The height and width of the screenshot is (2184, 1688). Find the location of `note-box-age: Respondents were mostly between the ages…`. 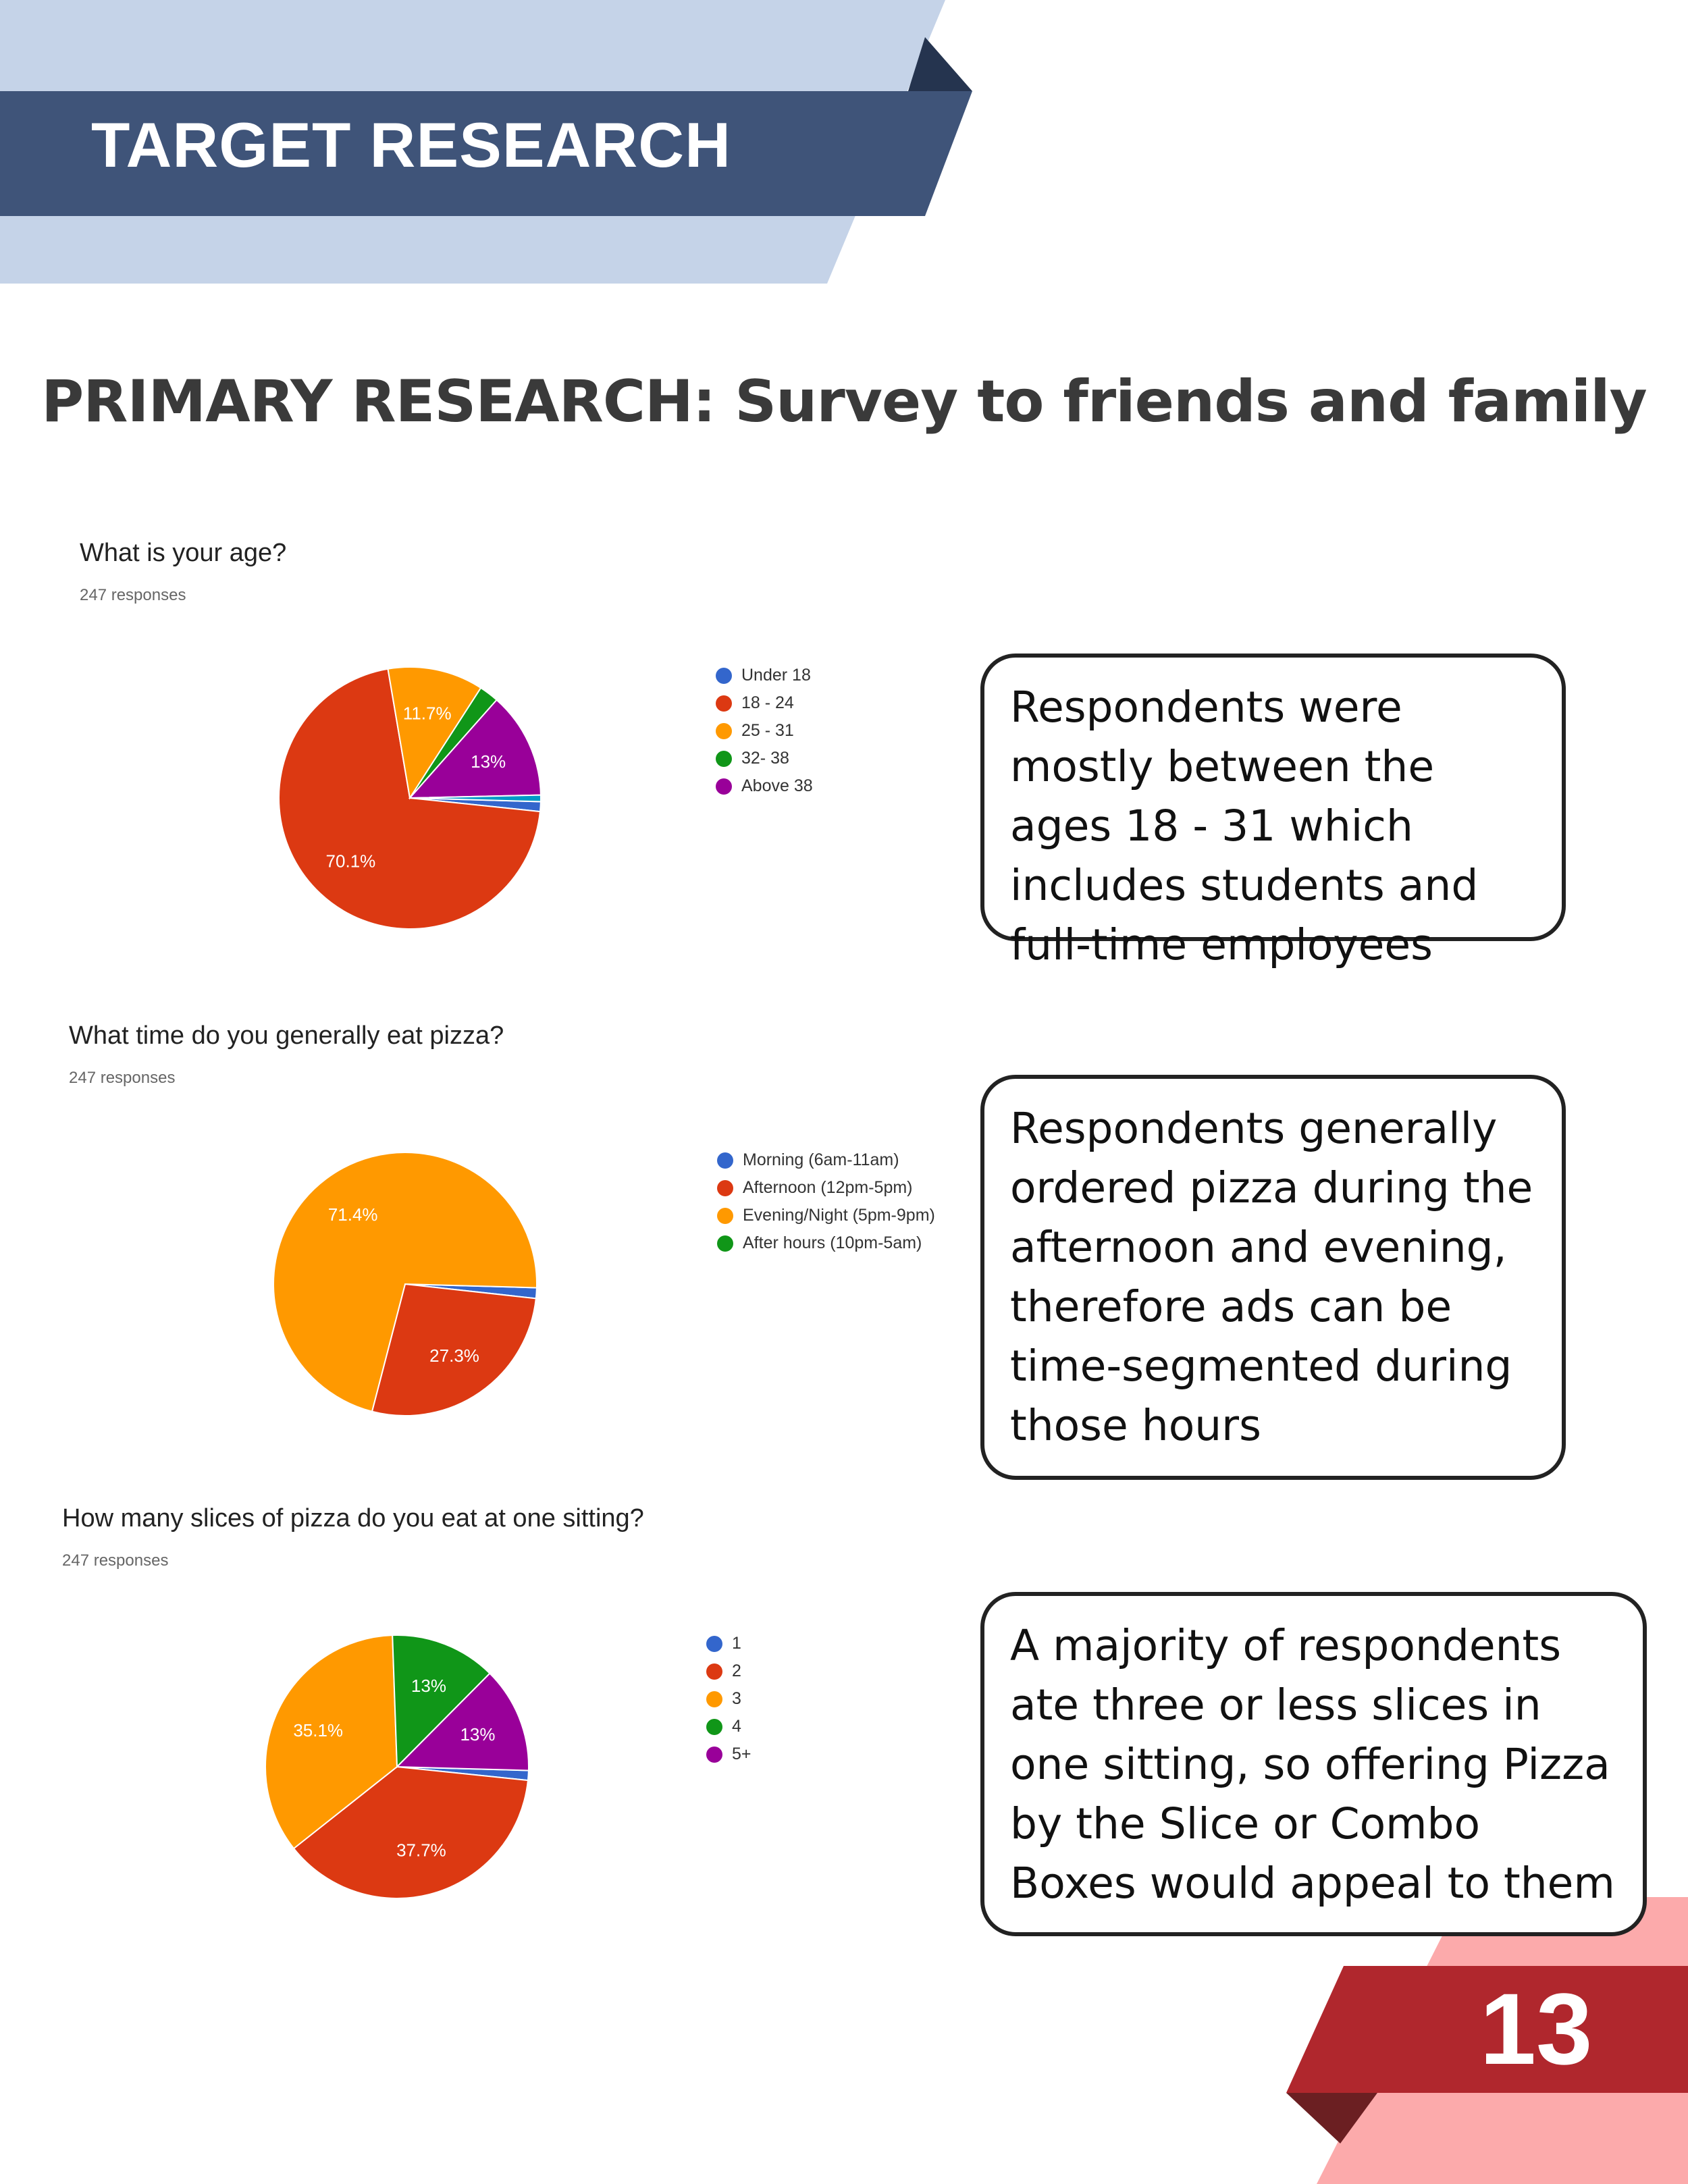

note-box-age: Respondents were mostly between the ages… is located at coordinates (1273, 811).